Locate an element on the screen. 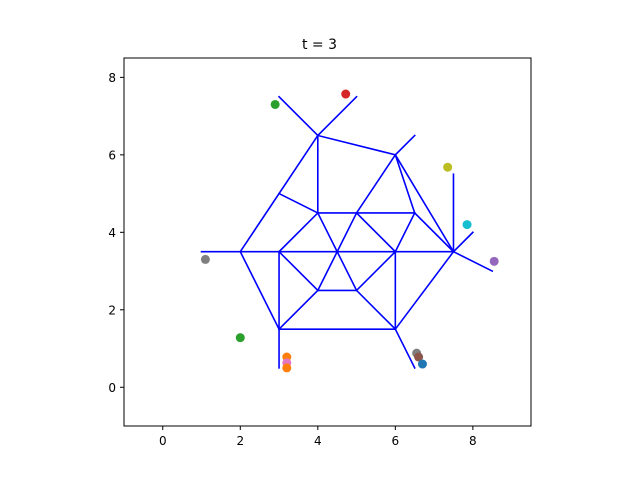 This screenshot has width=640, height=480. y-tick-label-4: 8 is located at coordinates (112, 78).